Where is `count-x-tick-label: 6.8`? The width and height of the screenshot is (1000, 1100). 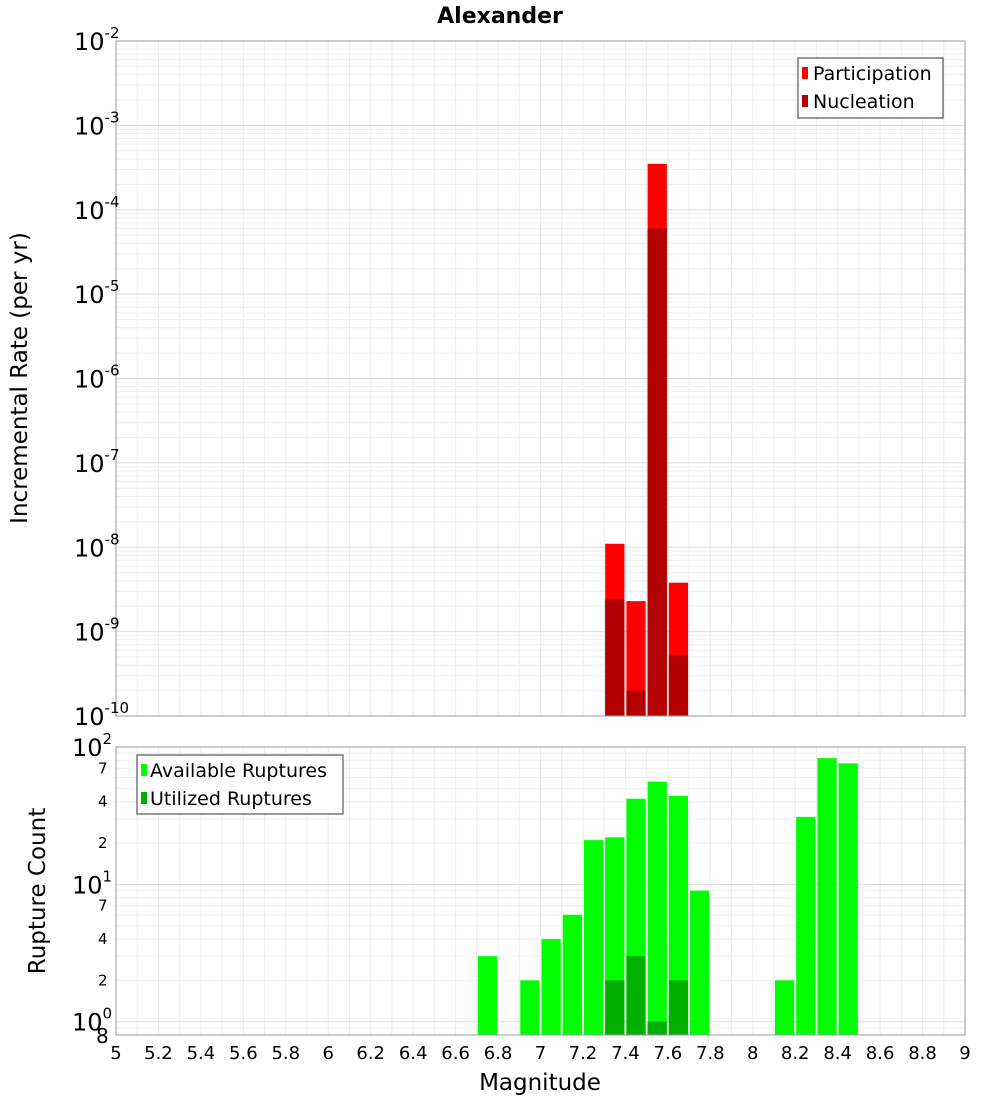 count-x-tick-label: 6.8 is located at coordinates (498, 1053).